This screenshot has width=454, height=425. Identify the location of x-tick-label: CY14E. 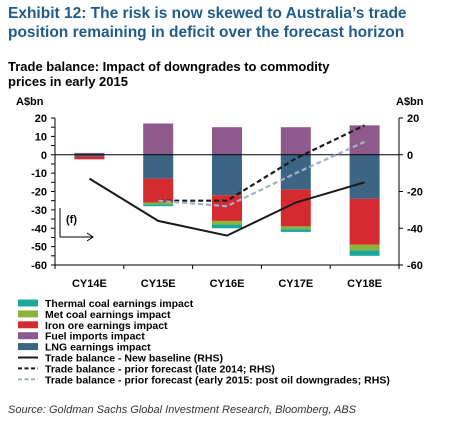
(89, 284).